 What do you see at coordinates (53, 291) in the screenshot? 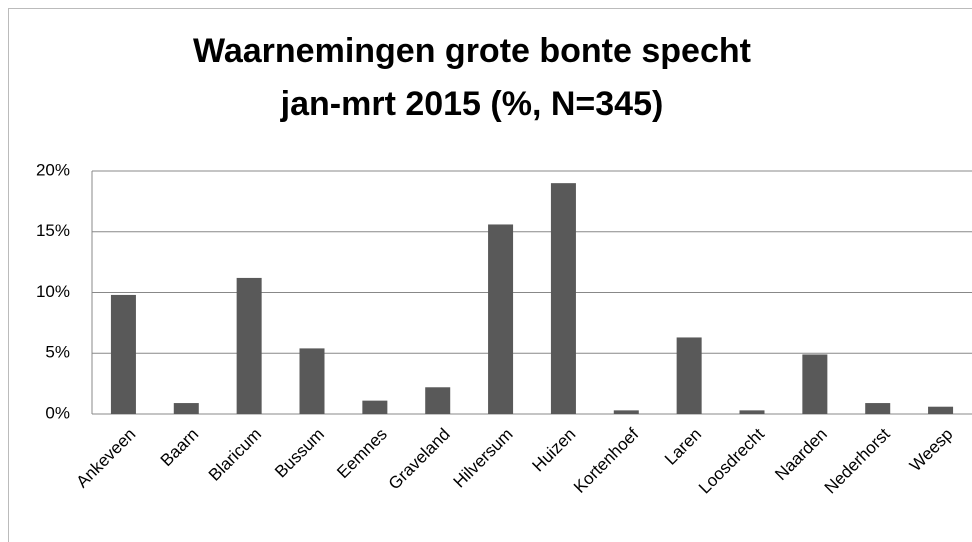
I see `y-tick-label: 10%` at bounding box center [53, 291].